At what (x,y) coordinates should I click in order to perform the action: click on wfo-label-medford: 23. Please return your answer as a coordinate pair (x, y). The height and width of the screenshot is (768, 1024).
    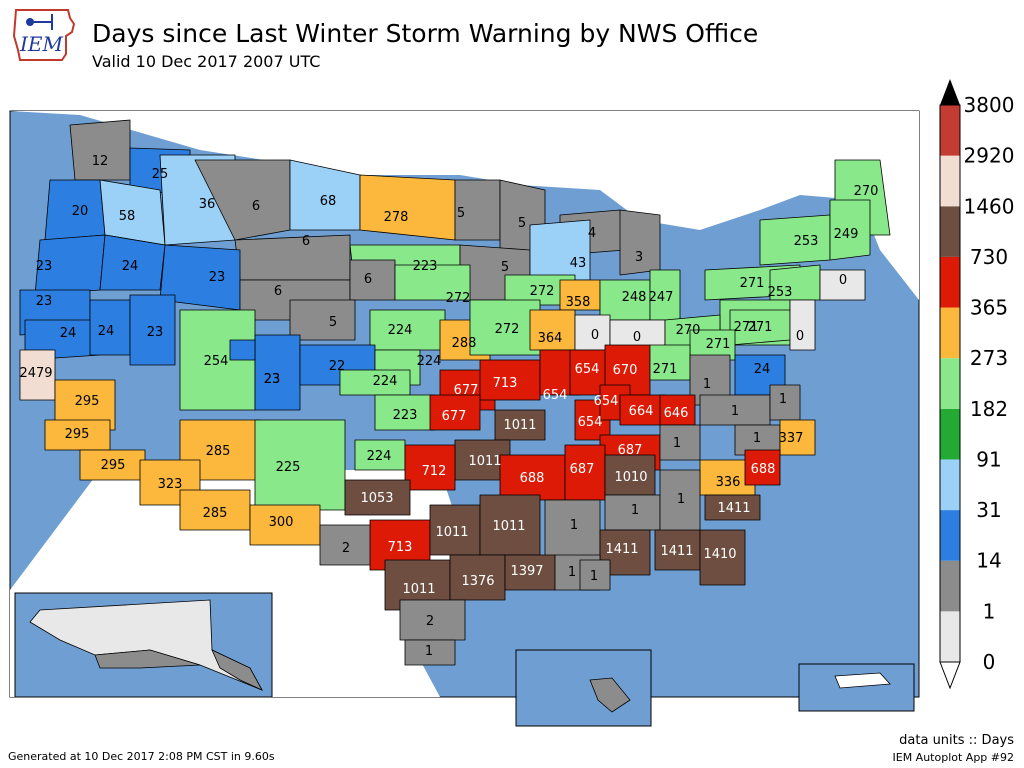
    Looking at the image, I should click on (44, 266).